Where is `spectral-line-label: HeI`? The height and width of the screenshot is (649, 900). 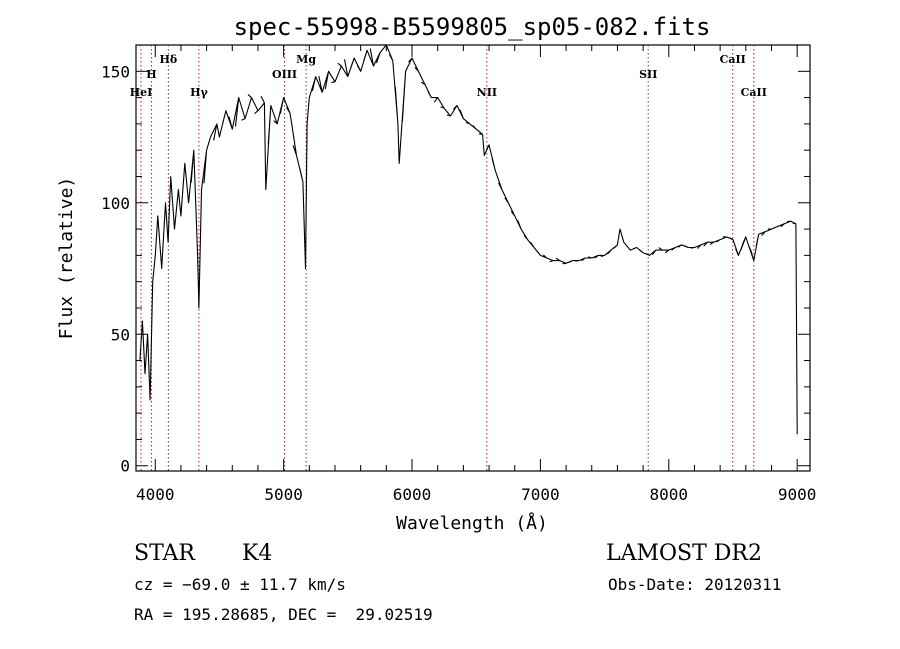 spectral-line-label: HeI is located at coordinates (141, 92).